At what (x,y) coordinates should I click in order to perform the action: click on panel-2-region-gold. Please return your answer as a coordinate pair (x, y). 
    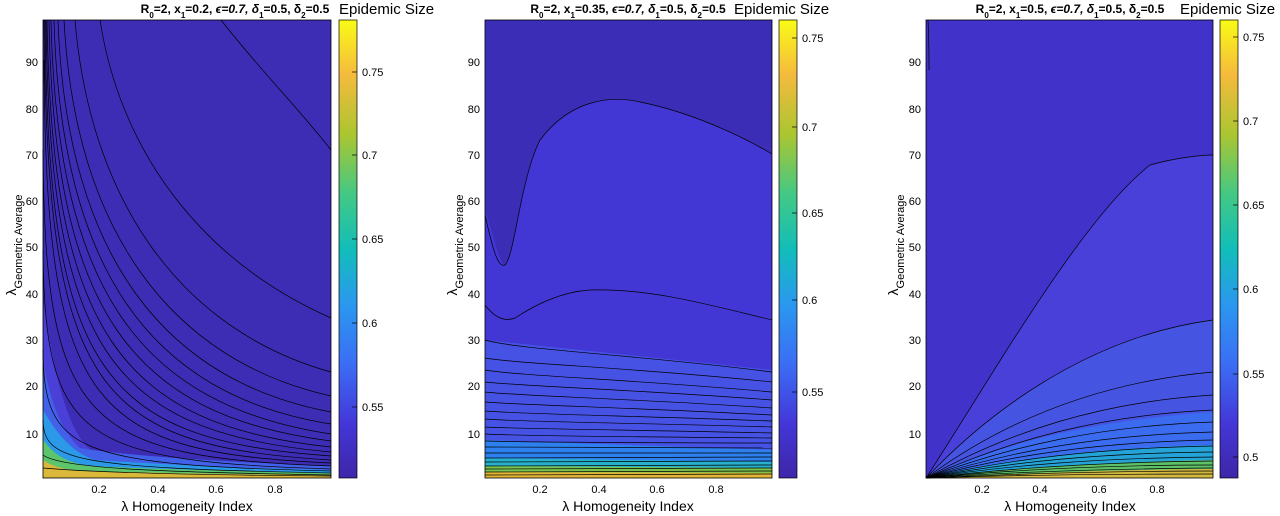
    Looking at the image, I should click on (628, 475).